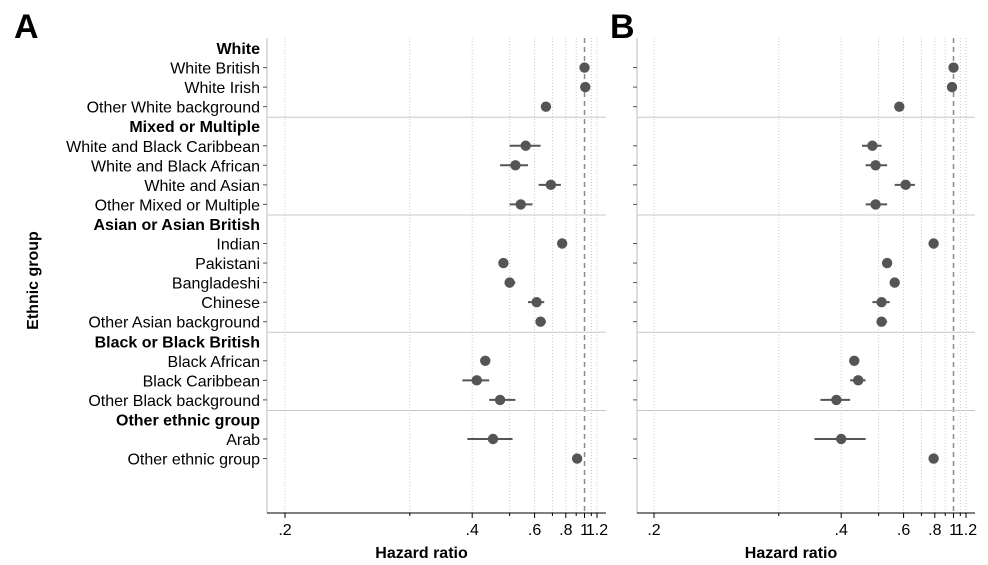 The image size is (988, 565). Describe the element at coordinates (193, 460) in the screenshot. I see `row-label: Other ethnic group` at that location.